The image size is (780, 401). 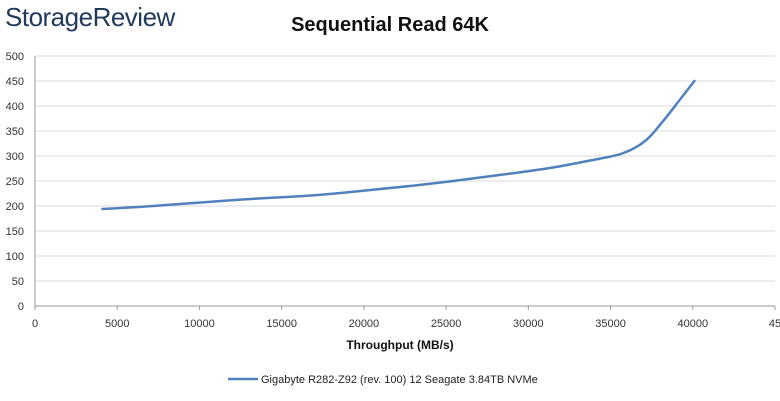 What do you see at coordinates (281, 324) in the screenshot?
I see `x-tick-label: 15000` at bounding box center [281, 324].